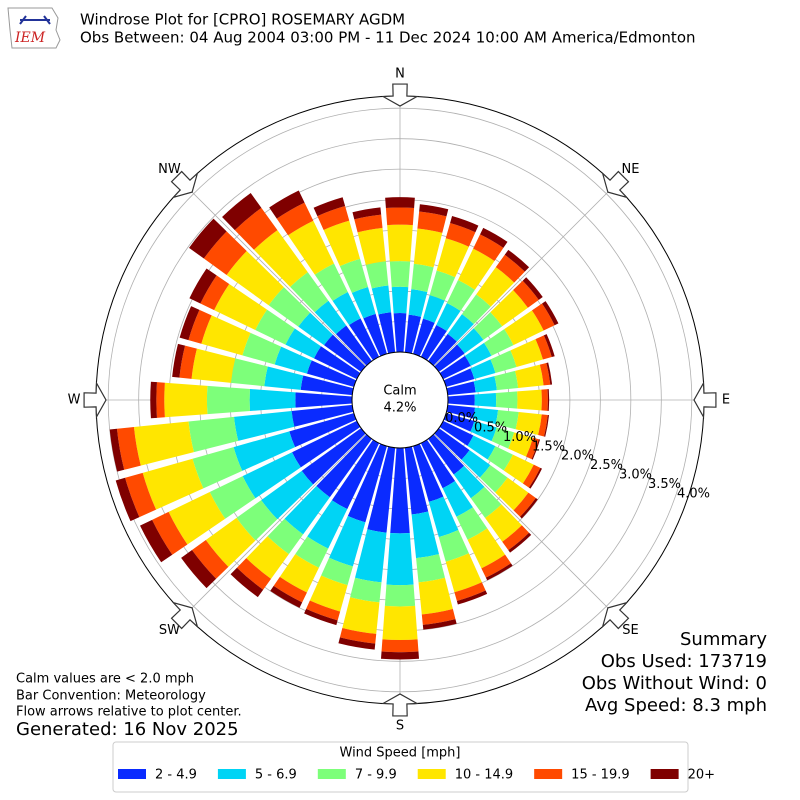 The image size is (800, 800). What do you see at coordinates (705, 400) in the screenshot?
I see `flow-arrow` at bounding box center [705, 400].